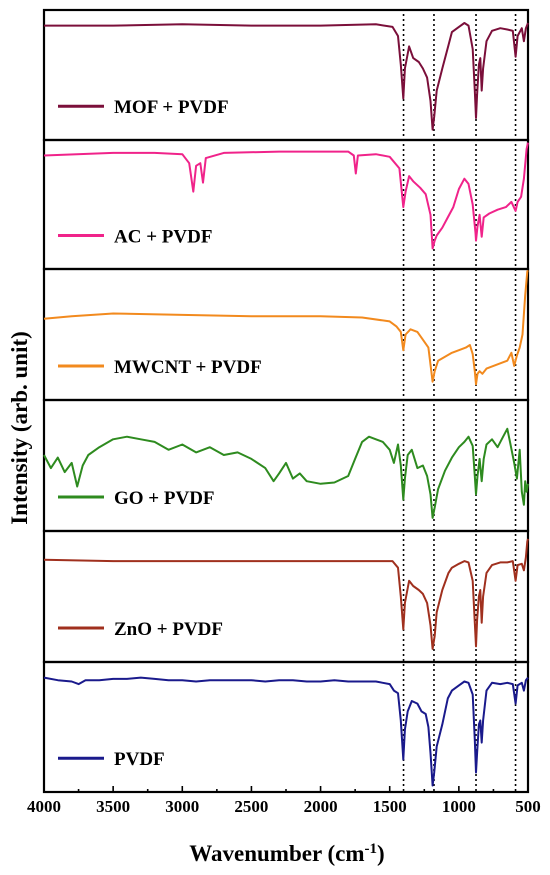  I want to click on panel-6: PVDF, so click(286, 727).